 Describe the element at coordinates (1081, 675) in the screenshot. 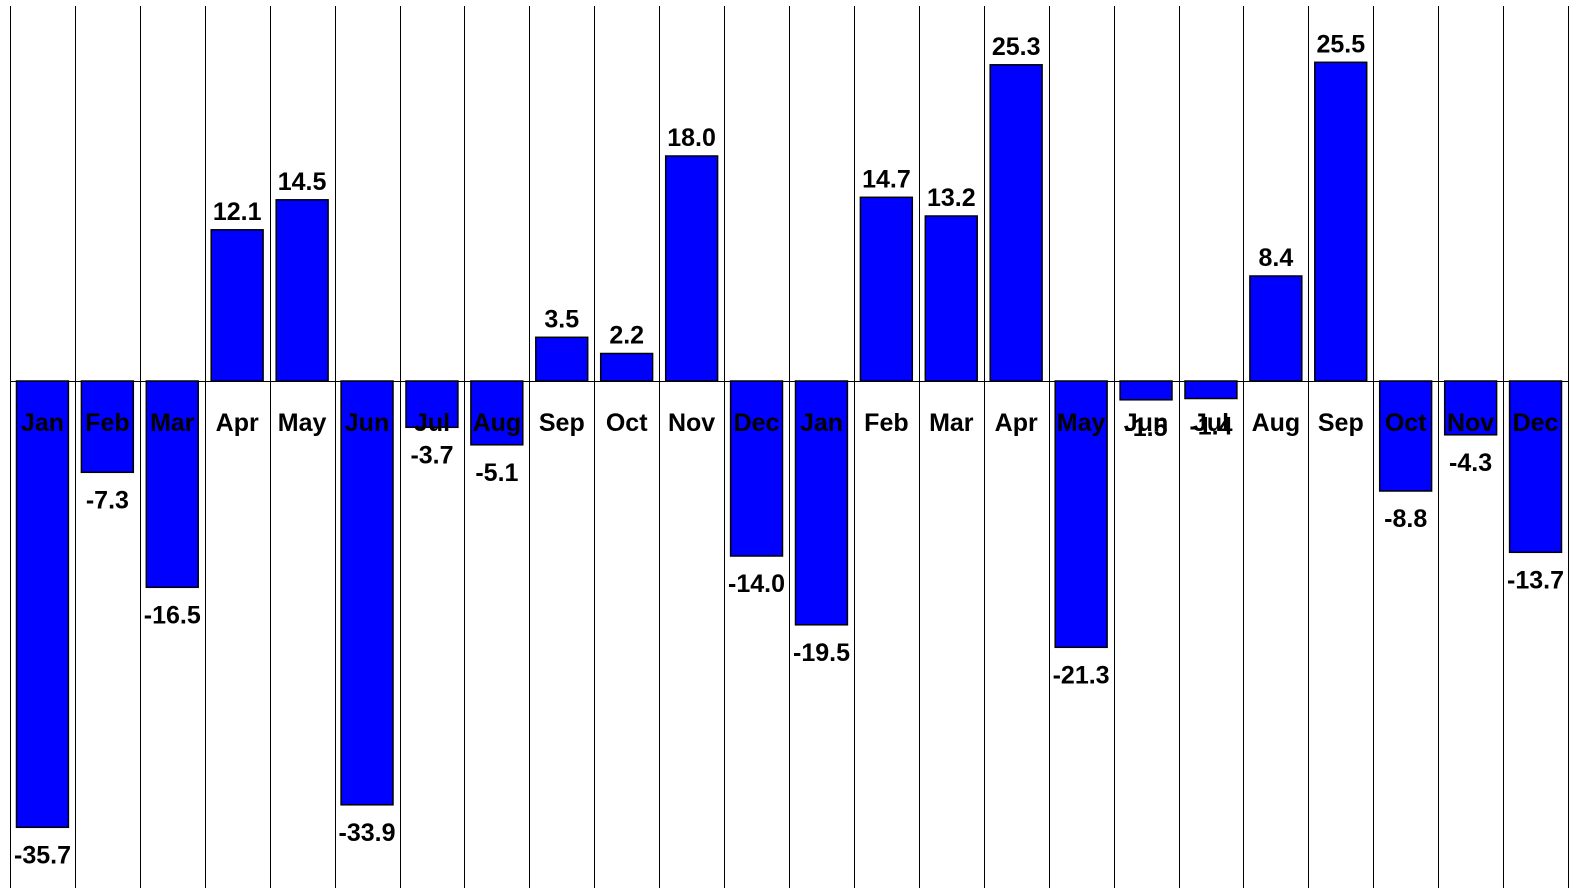

I see `value-label: -21.3` at that location.